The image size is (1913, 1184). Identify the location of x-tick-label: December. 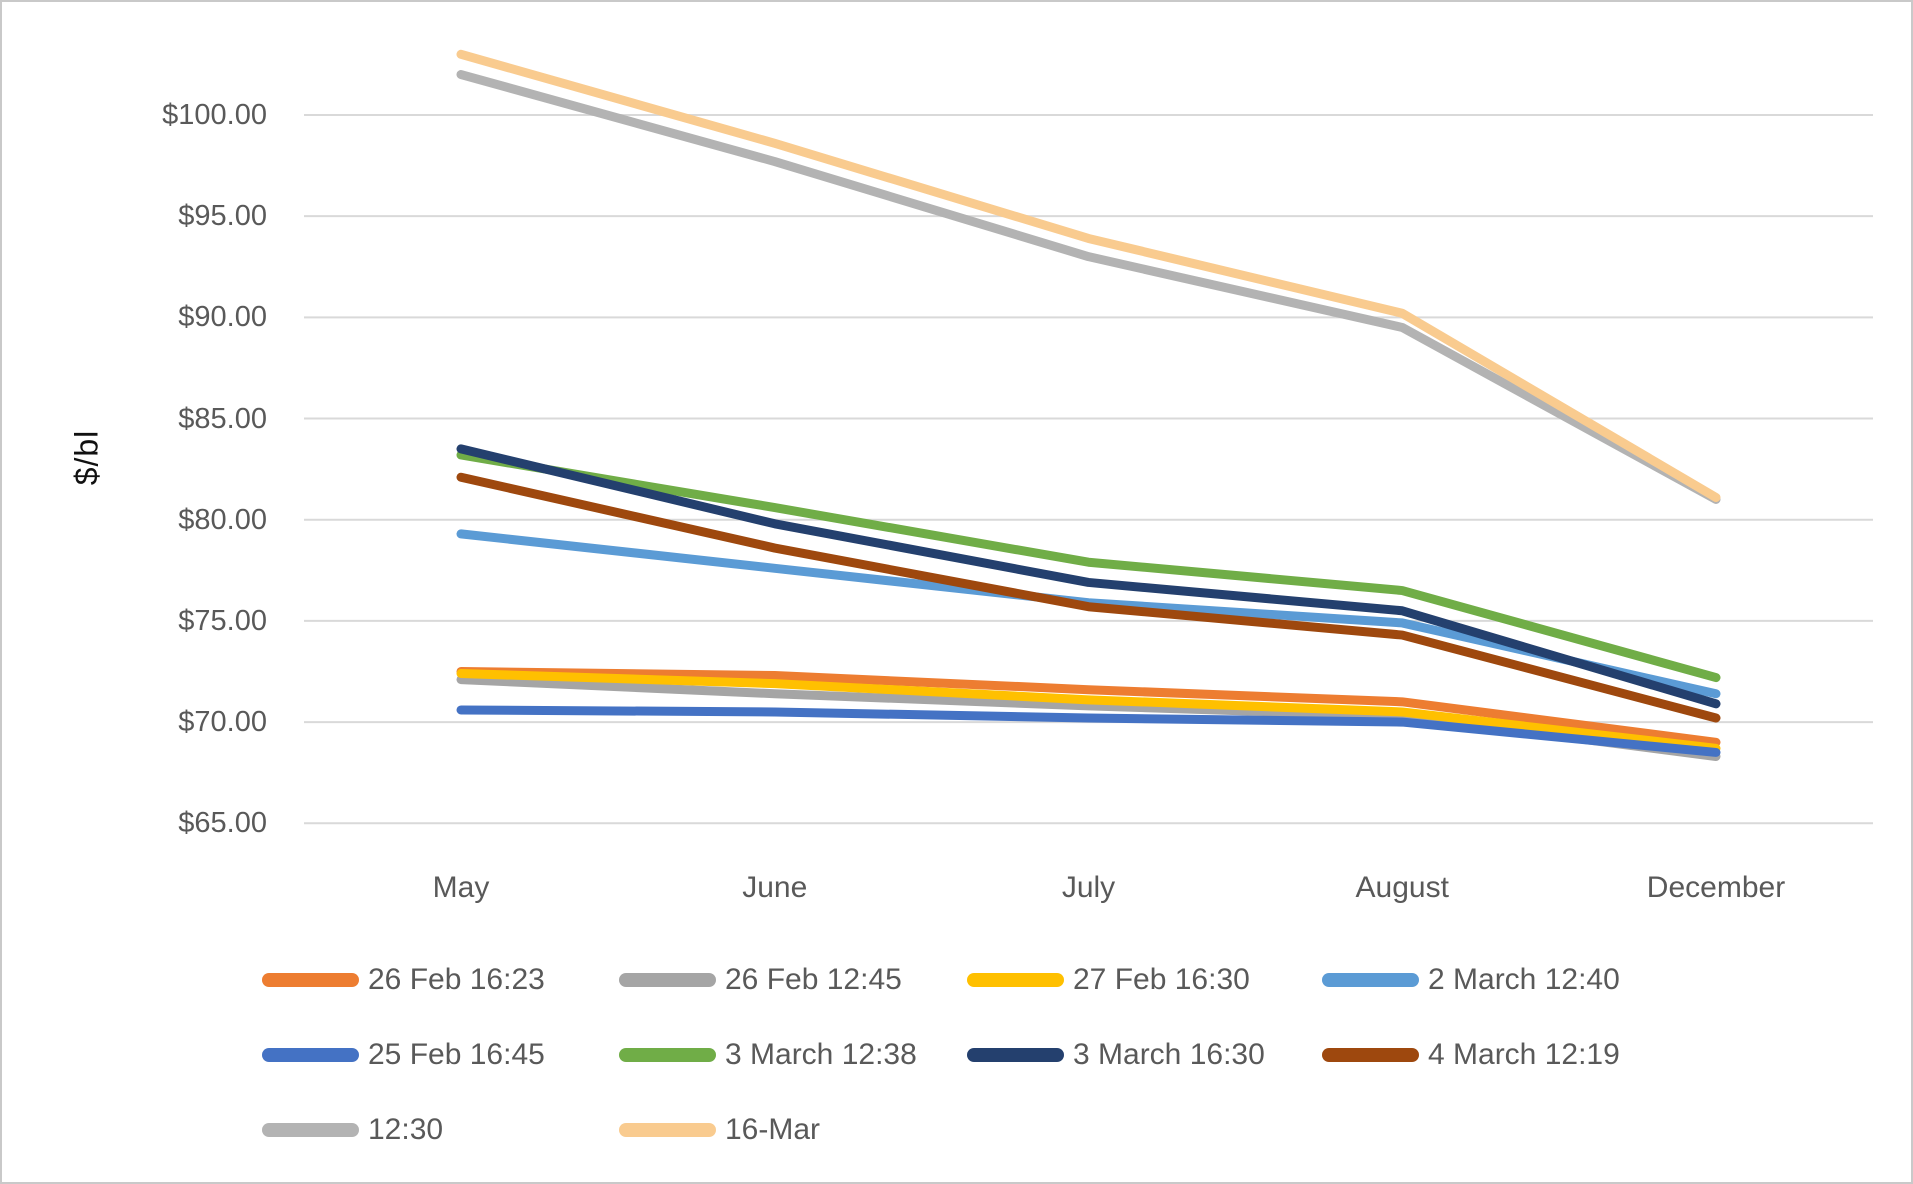
(1716, 887).